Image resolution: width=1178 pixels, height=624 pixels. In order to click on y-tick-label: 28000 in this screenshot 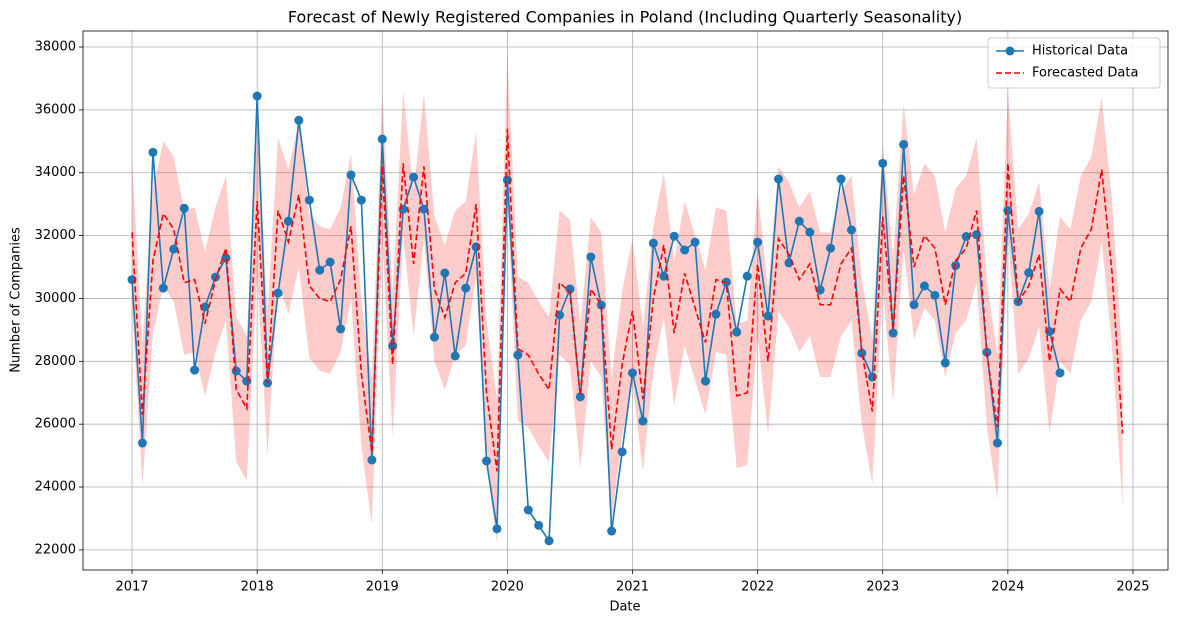, I will do `click(55, 361)`.